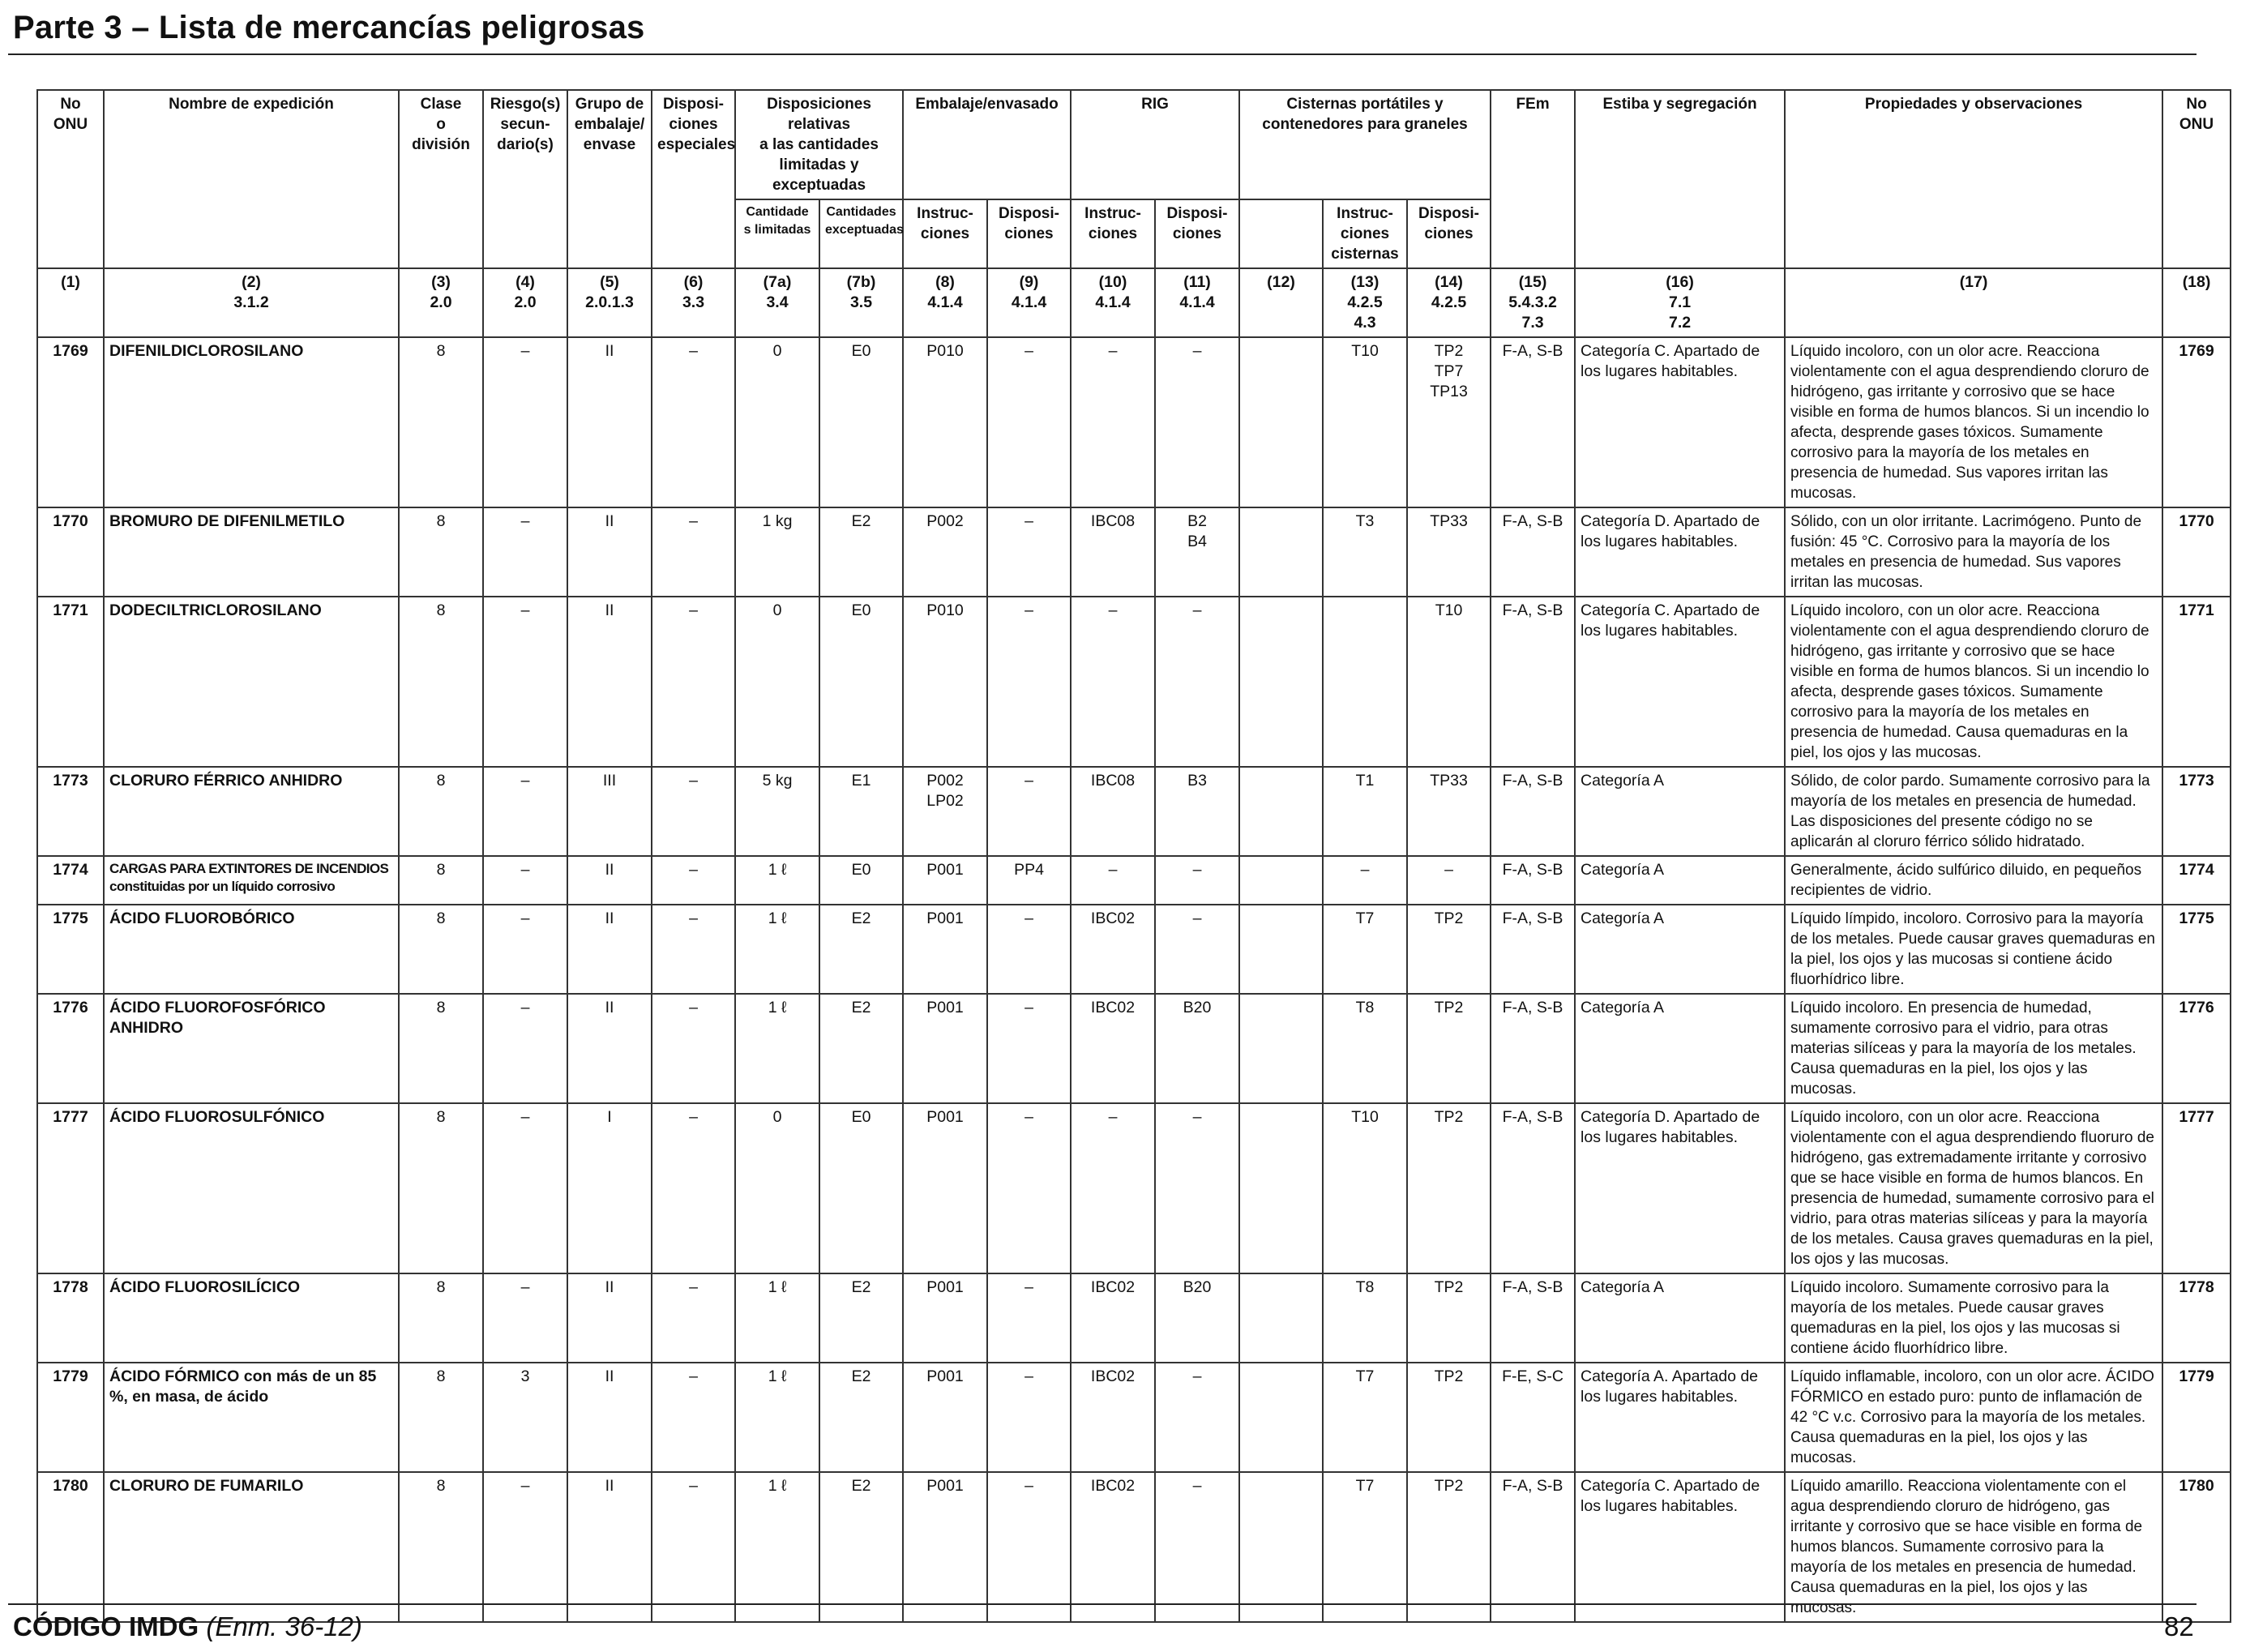 The width and height of the screenshot is (2250, 1652). Describe the element at coordinates (1449, 1418) in the screenshot. I see `tank-provision-cell: TP2` at that location.